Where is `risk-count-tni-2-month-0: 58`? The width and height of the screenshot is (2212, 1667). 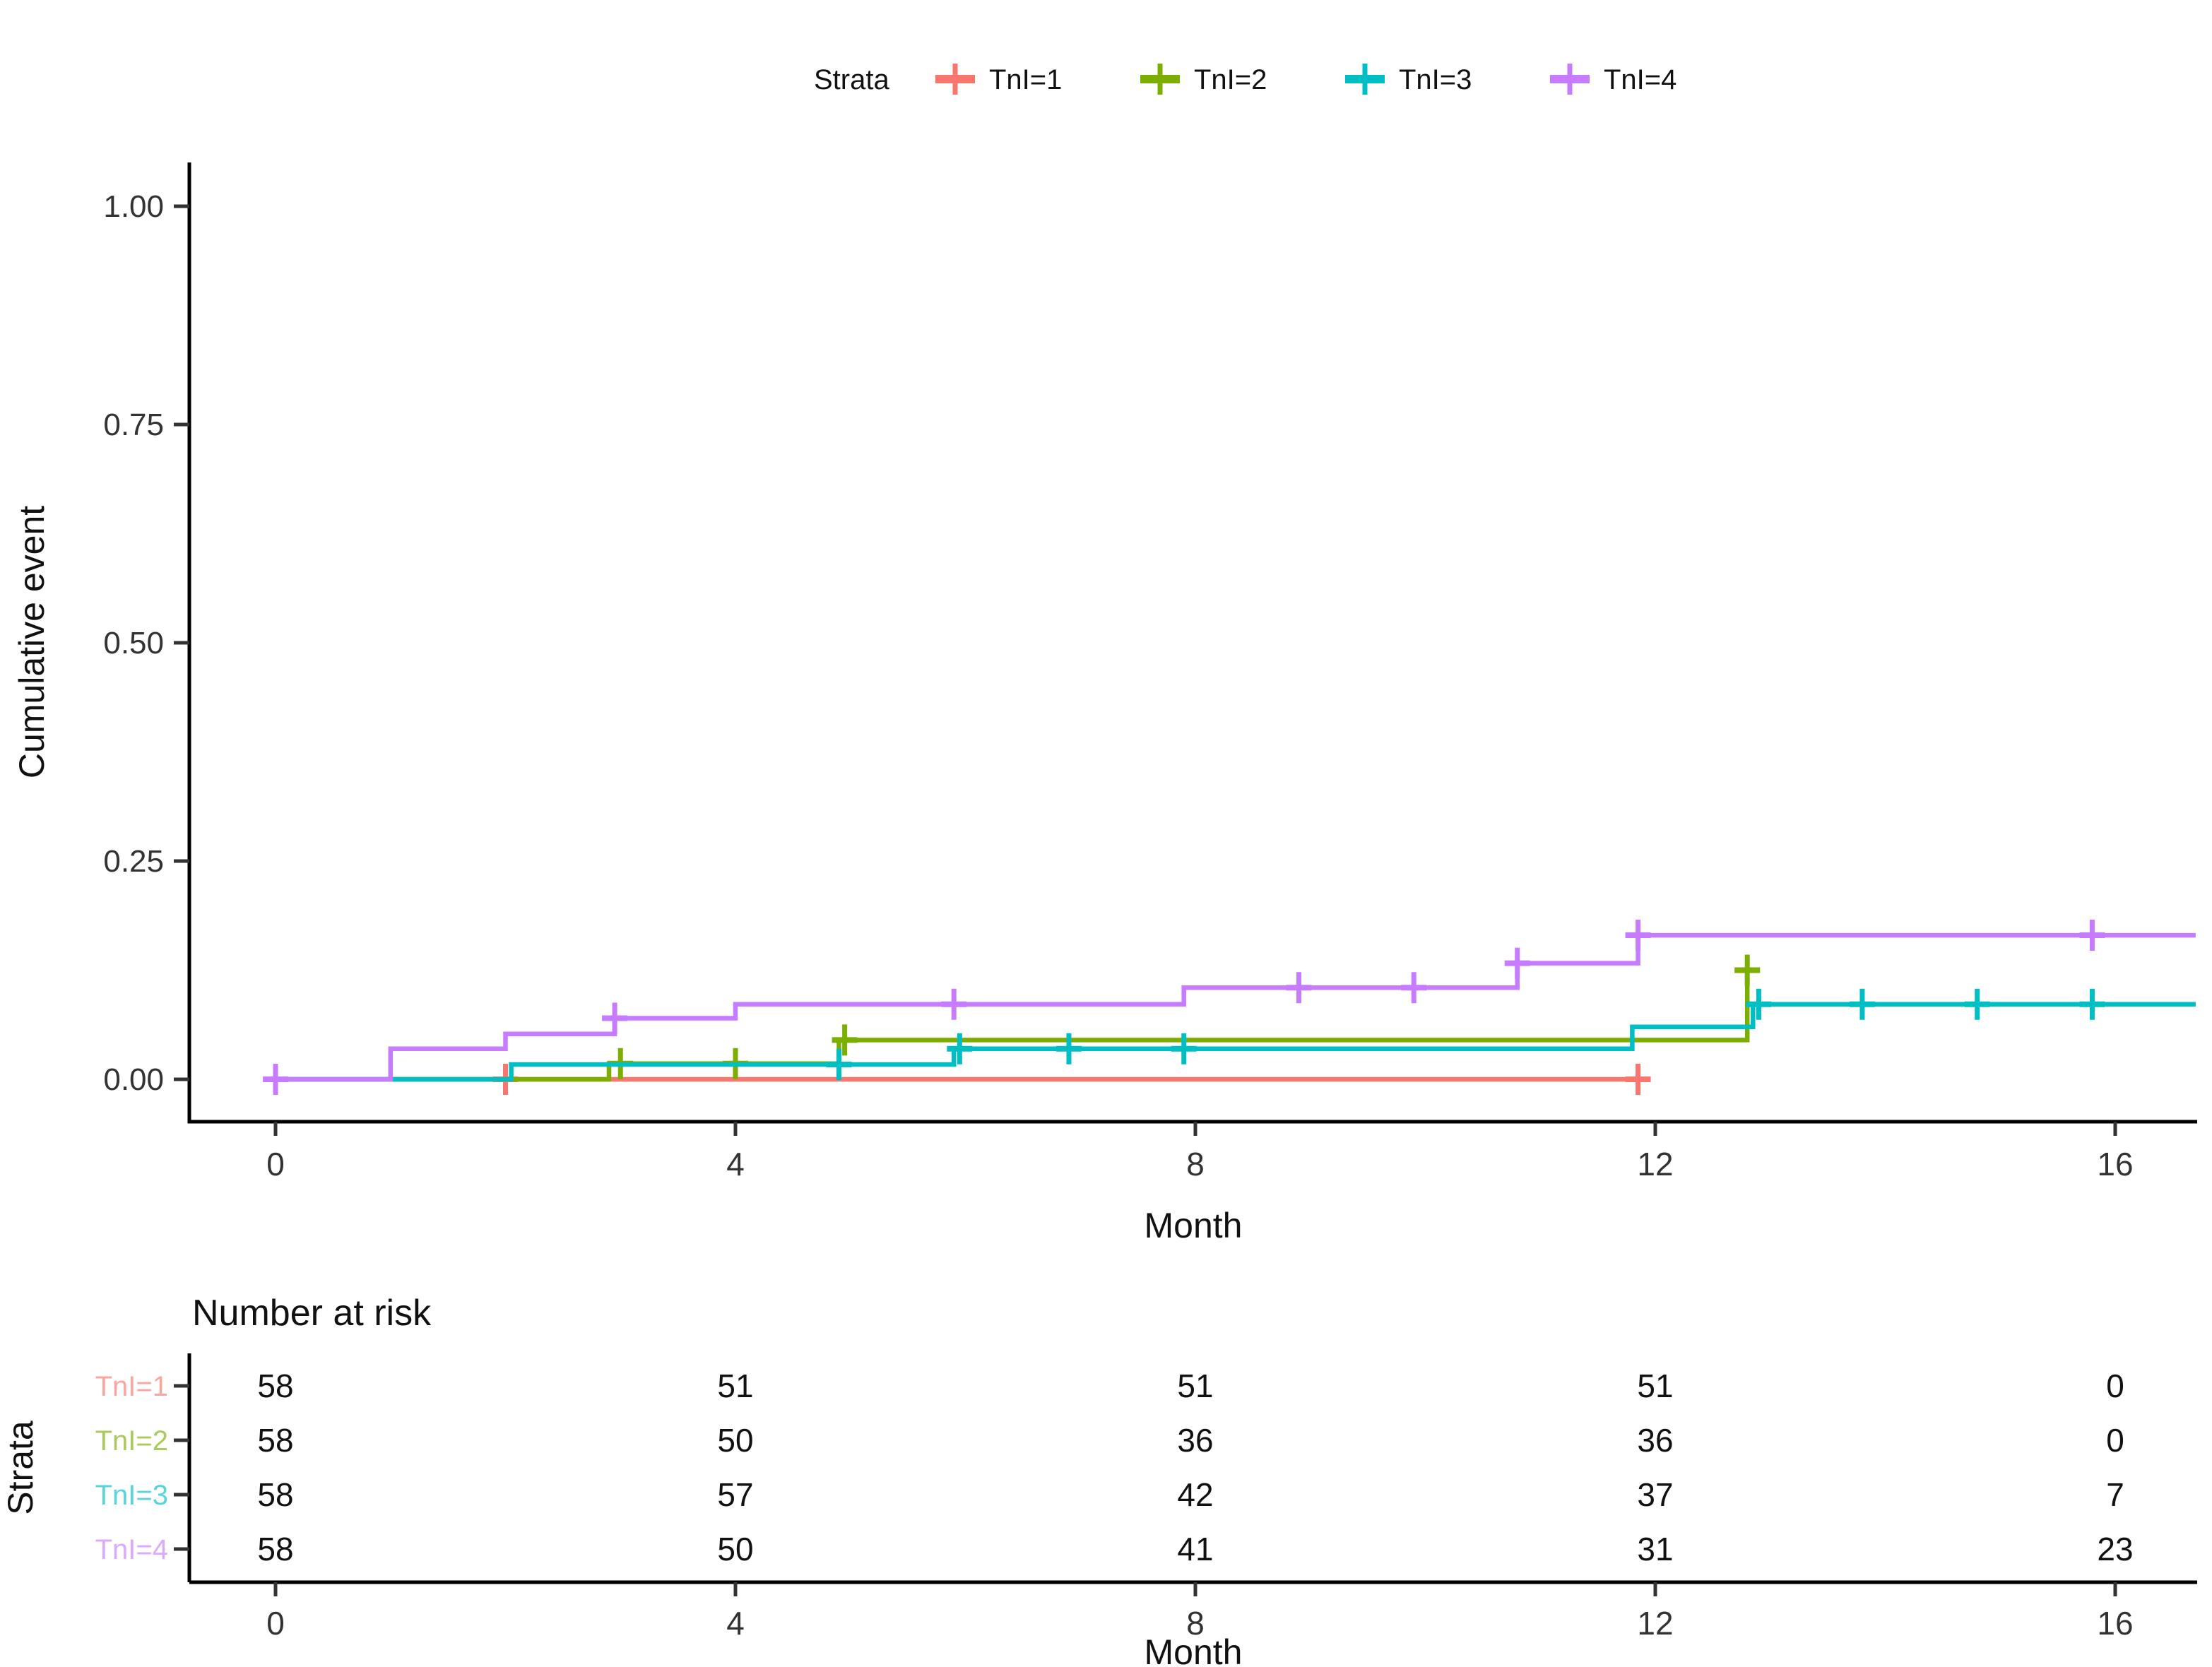
risk-count-tni-2-month-0: 58 is located at coordinates (275, 1440).